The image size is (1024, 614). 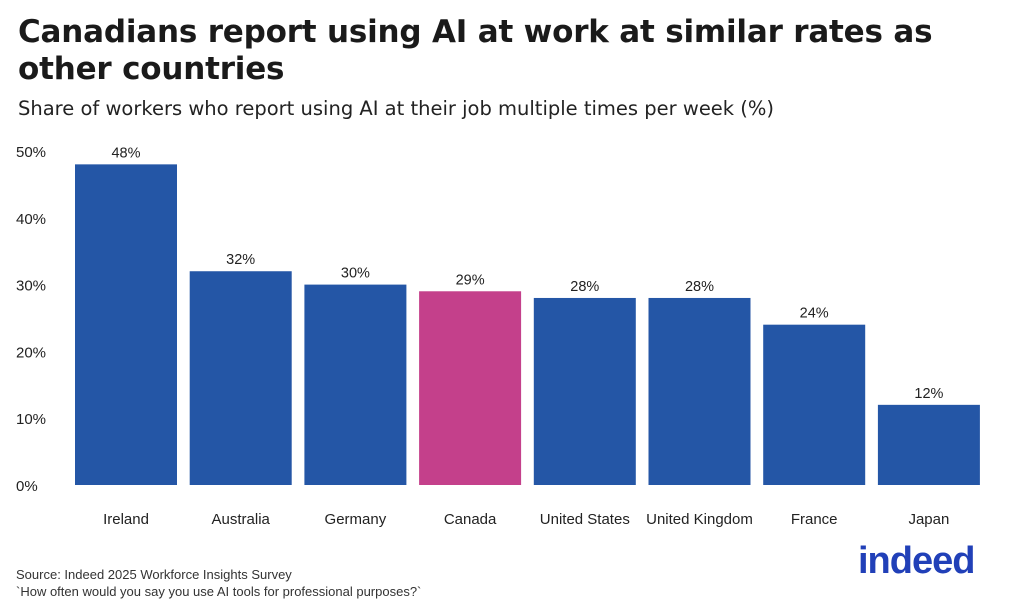 What do you see at coordinates (470, 519) in the screenshot?
I see `x-tick-label: Canada` at bounding box center [470, 519].